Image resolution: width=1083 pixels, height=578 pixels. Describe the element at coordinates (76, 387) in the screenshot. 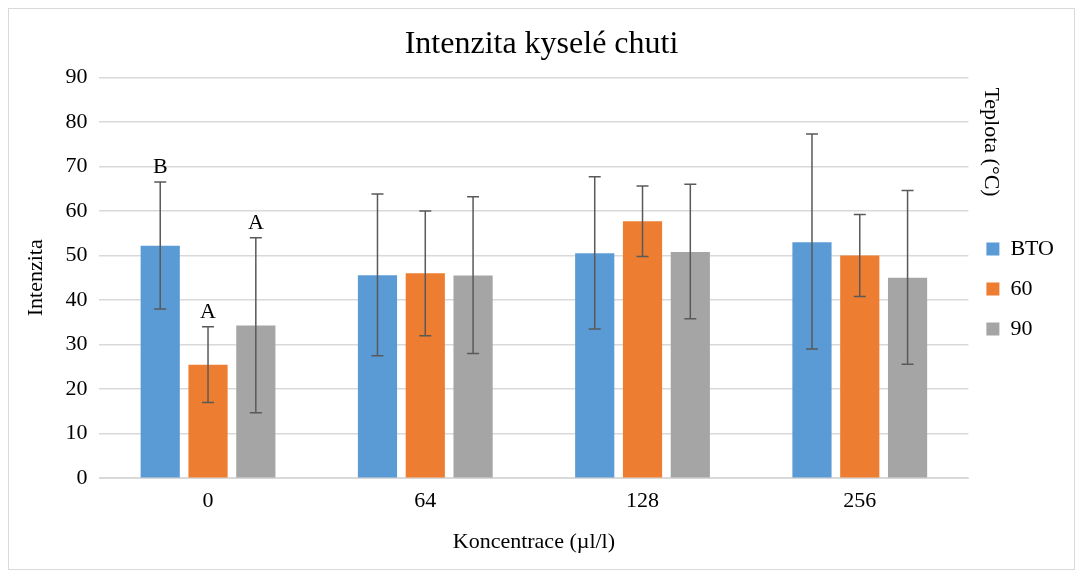

I see `y-tick-label: 20` at that location.